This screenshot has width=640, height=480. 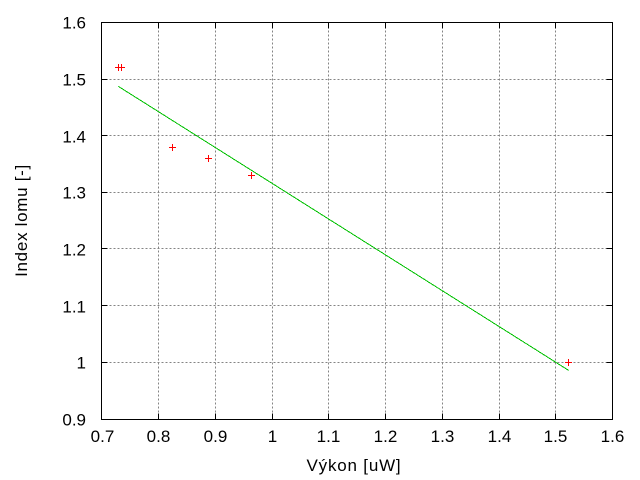 I want to click on svg-text: 0.8, so click(x=159, y=436).